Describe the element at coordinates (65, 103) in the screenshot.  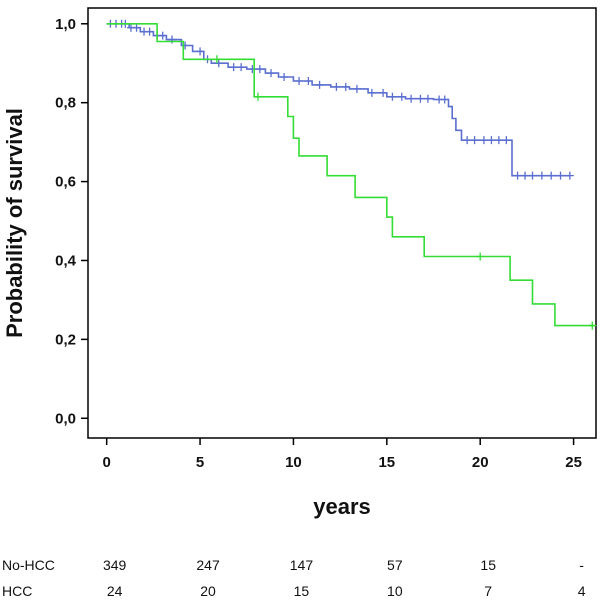
I see `y-tick-label: 0,8` at that location.